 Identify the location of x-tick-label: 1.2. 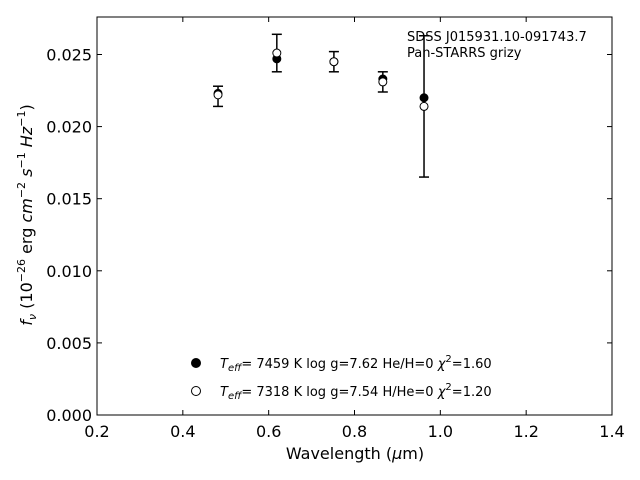
(525, 431).